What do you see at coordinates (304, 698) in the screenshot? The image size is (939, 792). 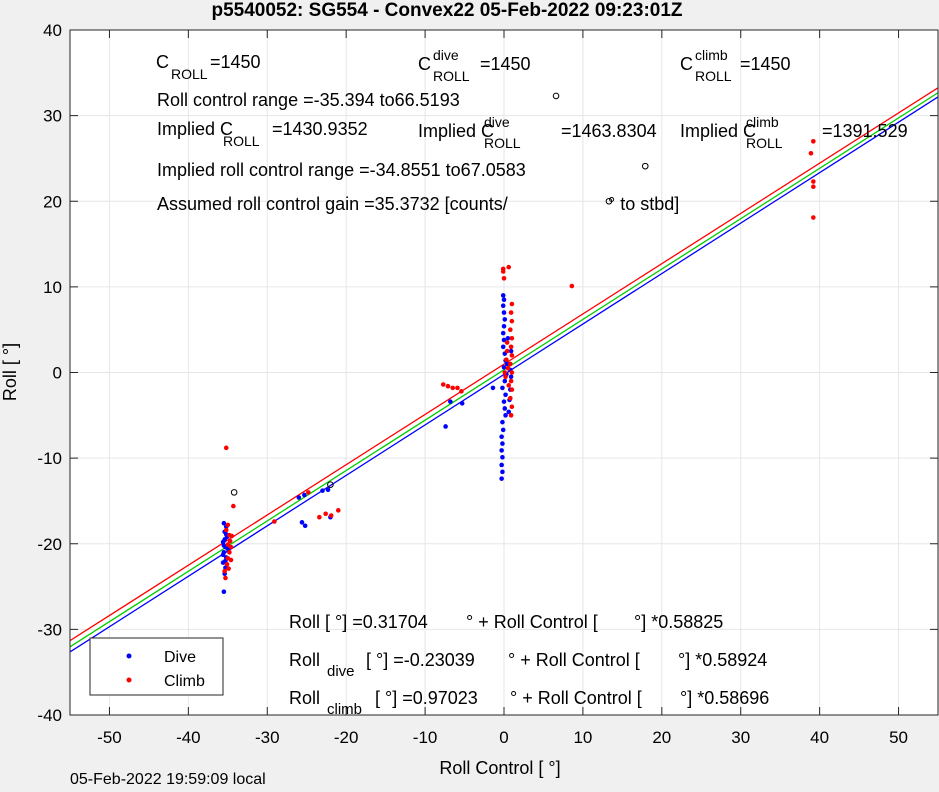 I see `equation-climb-base: Roll` at bounding box center [304, 698].